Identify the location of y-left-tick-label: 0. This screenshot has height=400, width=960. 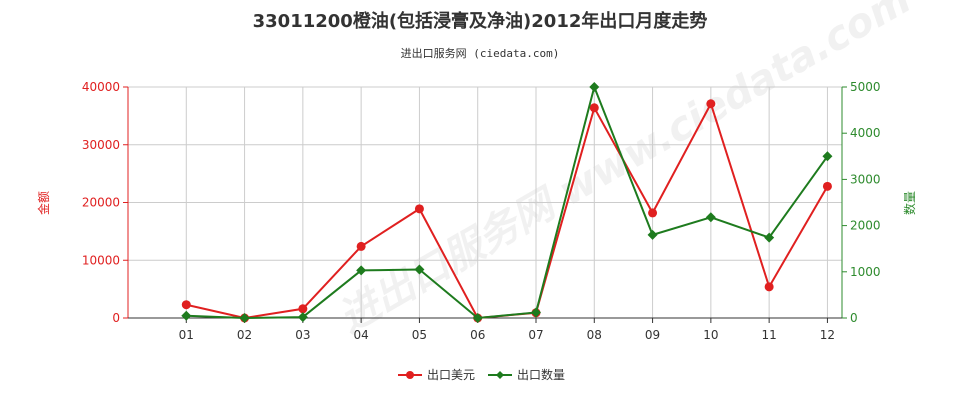
(116, 318).